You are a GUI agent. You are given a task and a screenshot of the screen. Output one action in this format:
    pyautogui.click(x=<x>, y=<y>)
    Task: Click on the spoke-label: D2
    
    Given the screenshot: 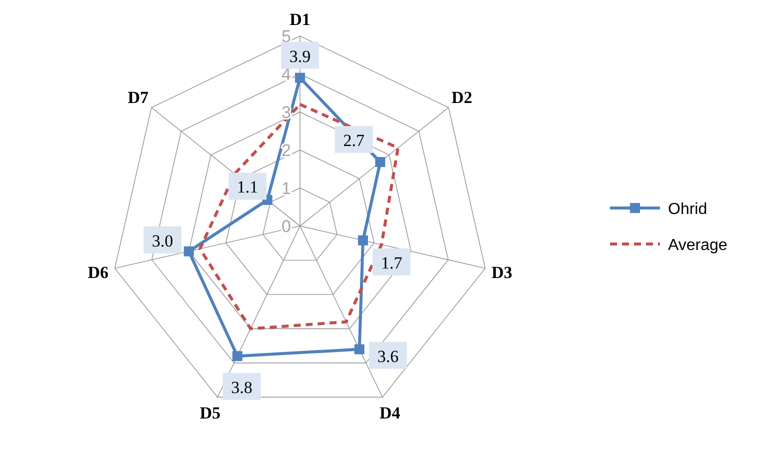 What is the action you would take?
    pyautogui.click(x=462, y=97)
    